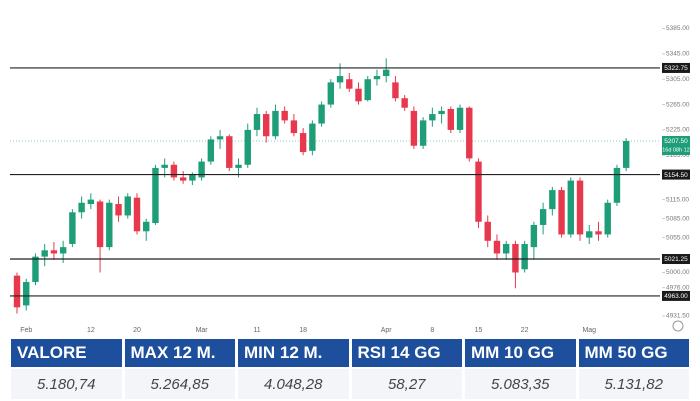 The image size is (700, 401). Describe the element at coordinates (293, 384) in the screenshot. I see `value-cell: 4.048,28` at that location.